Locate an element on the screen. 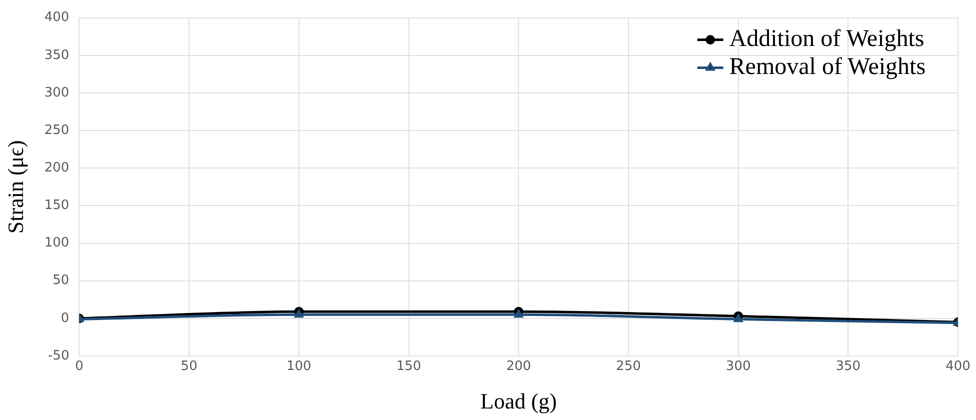 This screenshot has height=420, width=976. legend-label: Addition of Weights is located at coordinates (826, 39).